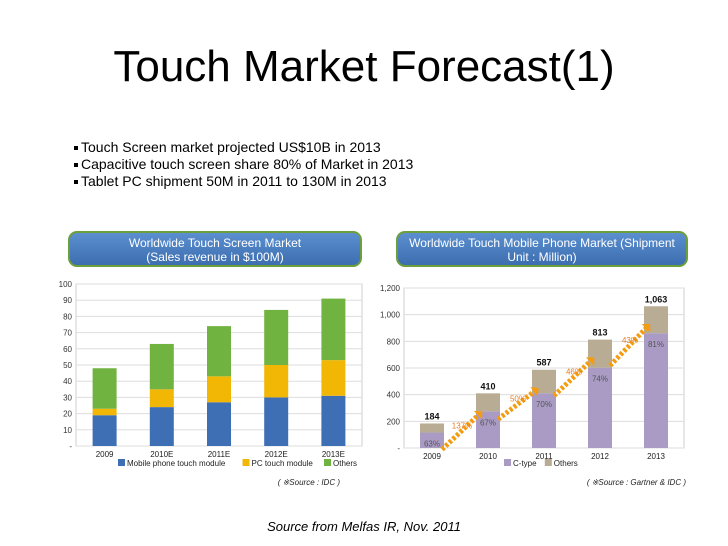 This screenshot has width=728, height=546. I want to click on x-tick-label: 2011E, so click(219, 454).